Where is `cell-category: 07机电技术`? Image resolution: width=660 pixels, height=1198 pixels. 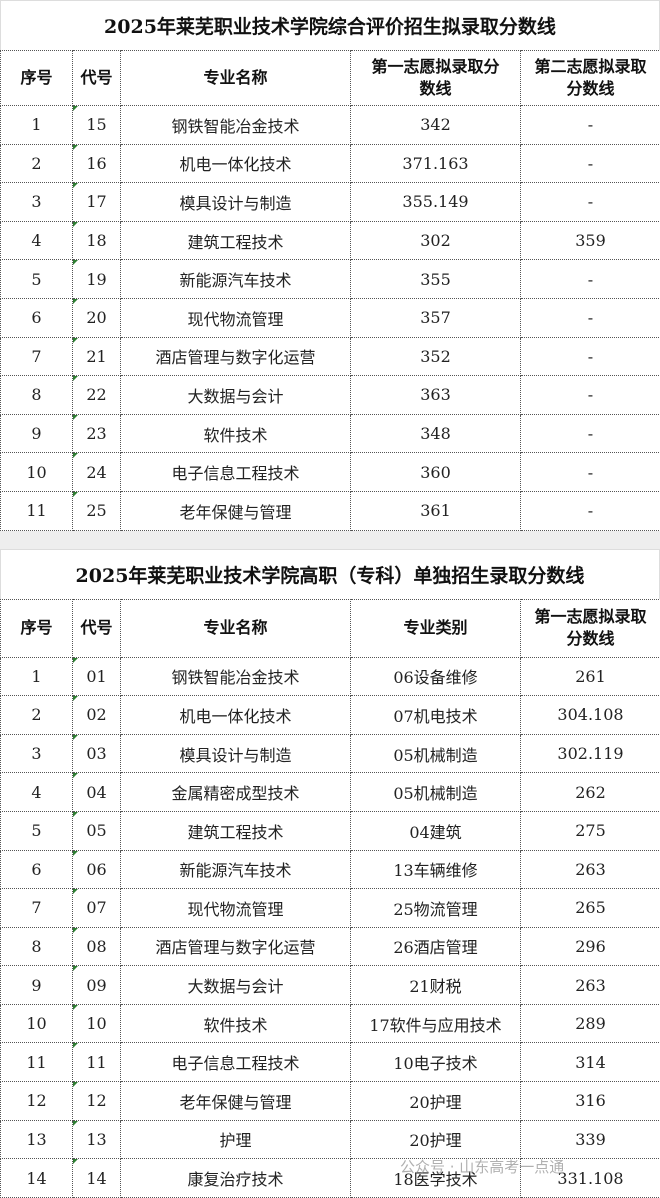 cell-category: 07机电技术 is located at coordinates (436, 715).